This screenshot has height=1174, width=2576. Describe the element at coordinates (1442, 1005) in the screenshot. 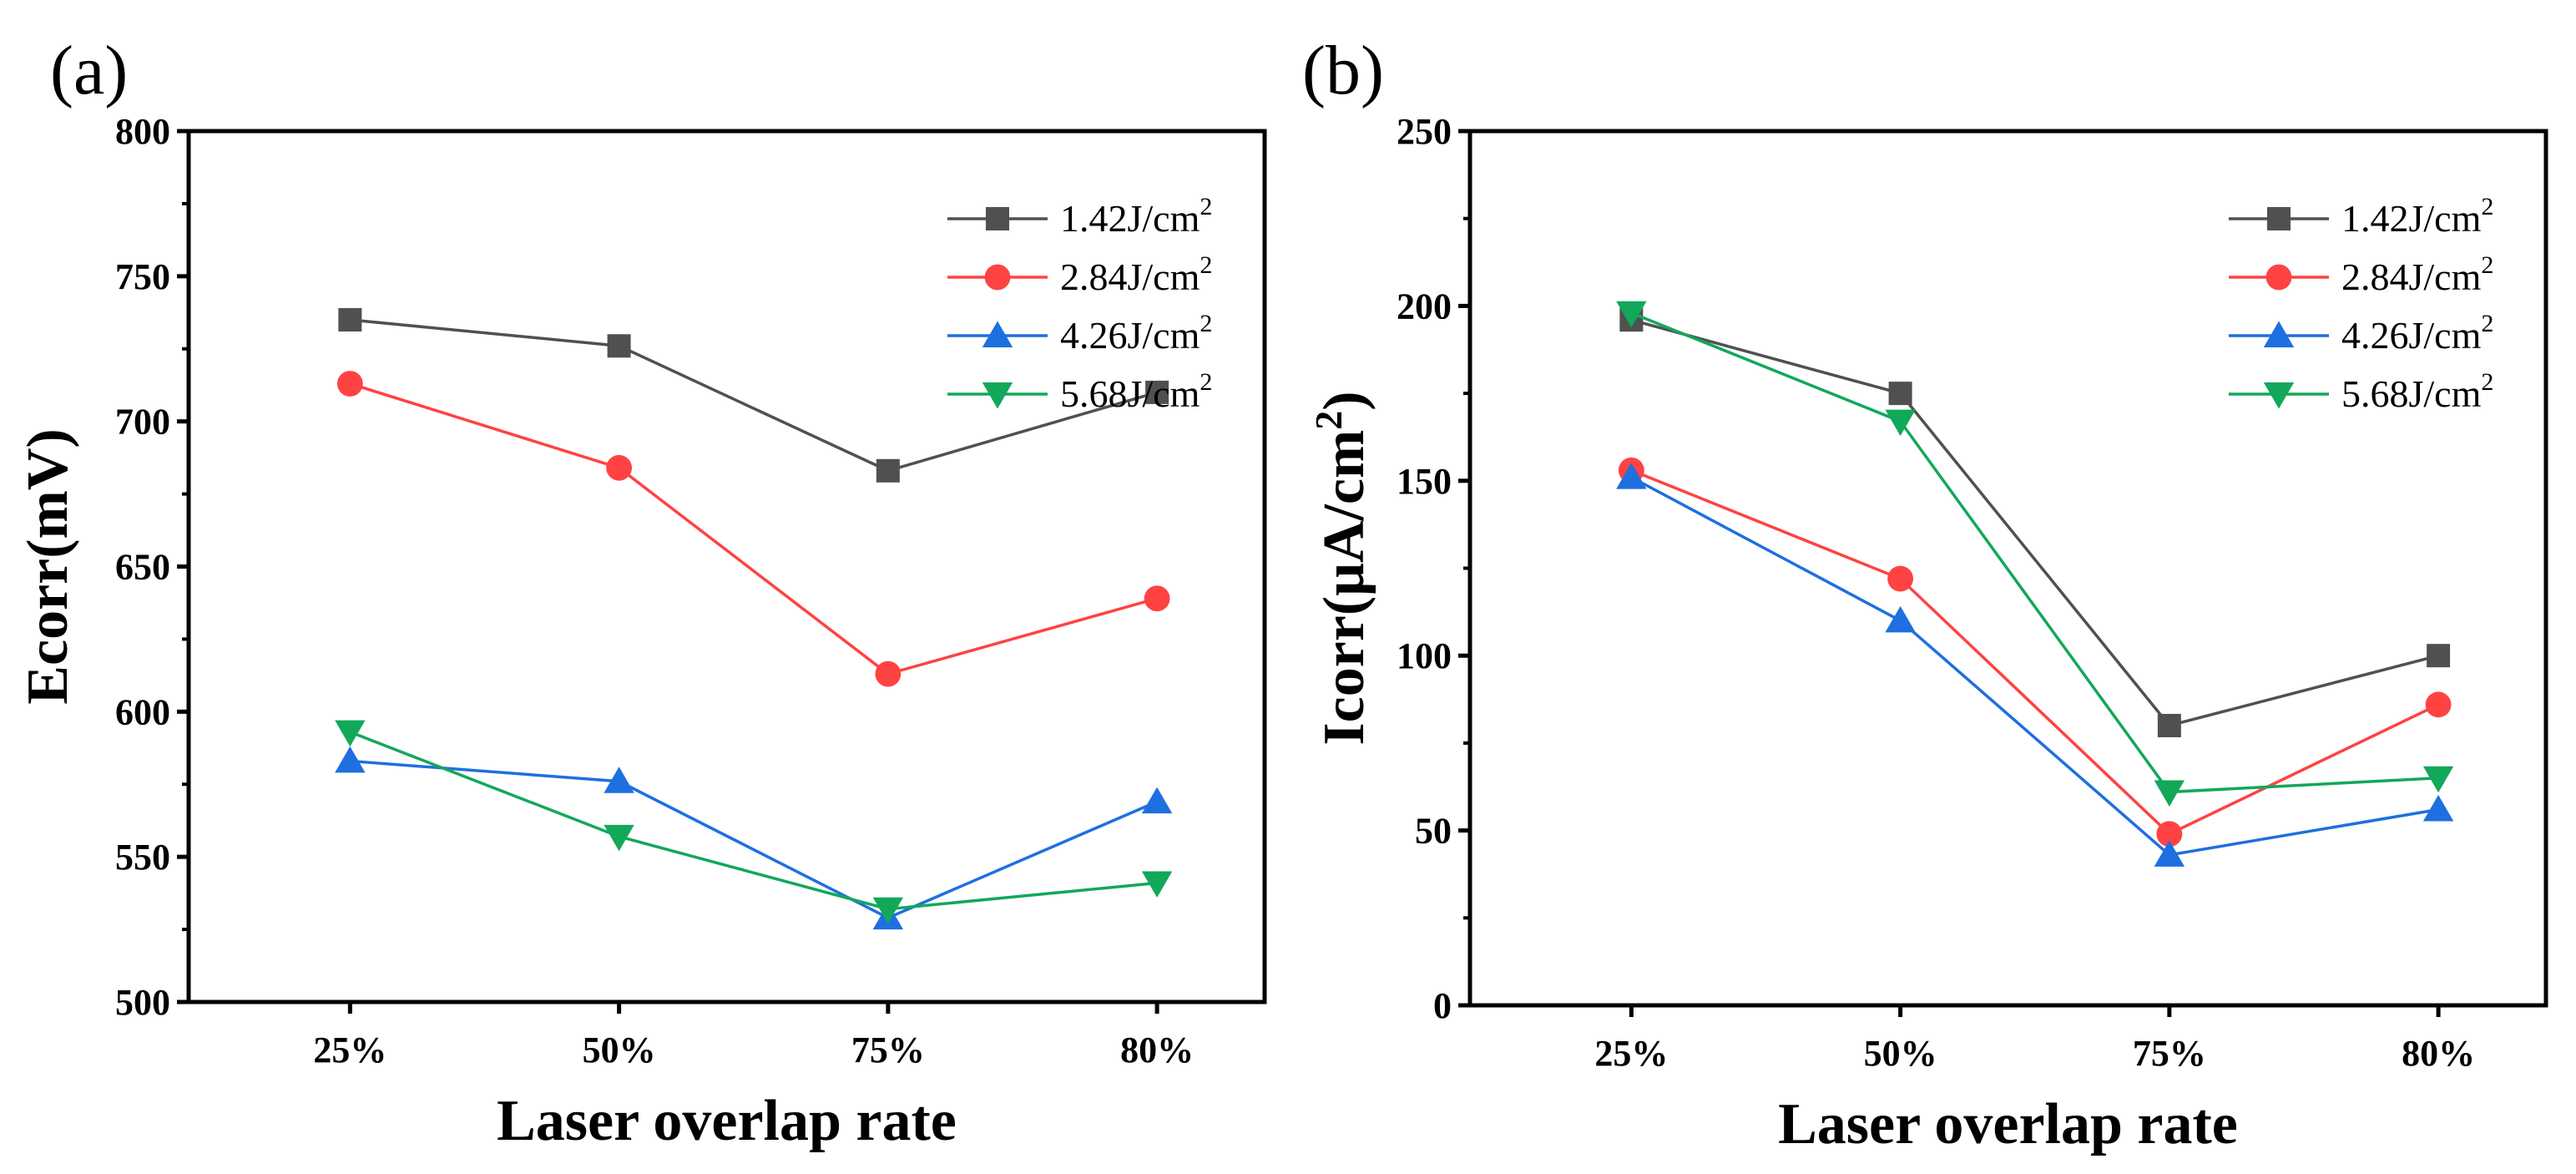

I see `y-tick-label: 0` at that location.